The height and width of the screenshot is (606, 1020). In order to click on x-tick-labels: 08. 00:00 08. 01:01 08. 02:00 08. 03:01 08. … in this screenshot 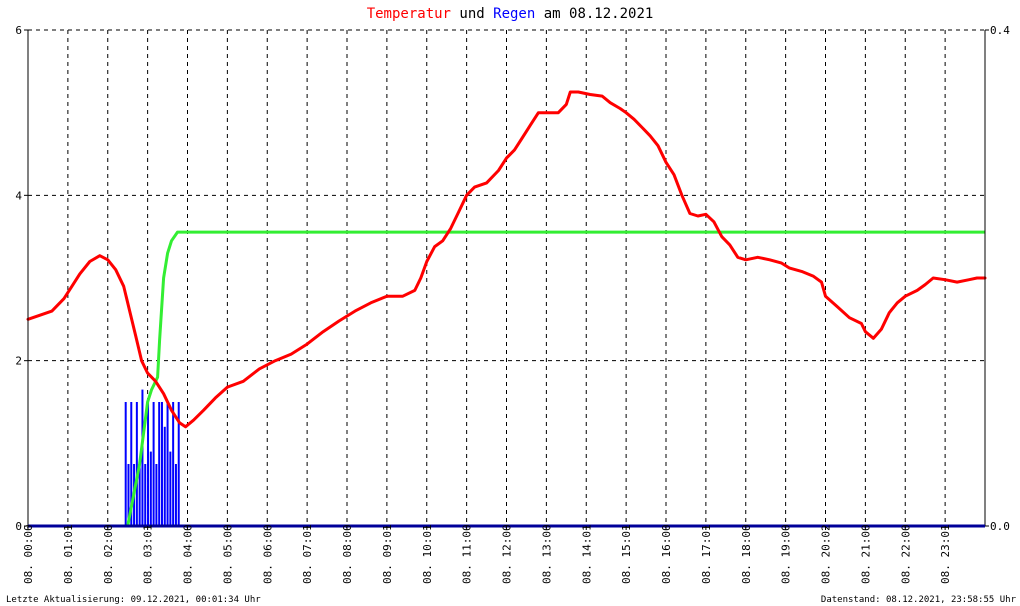, I will do `click(487, 554)`.